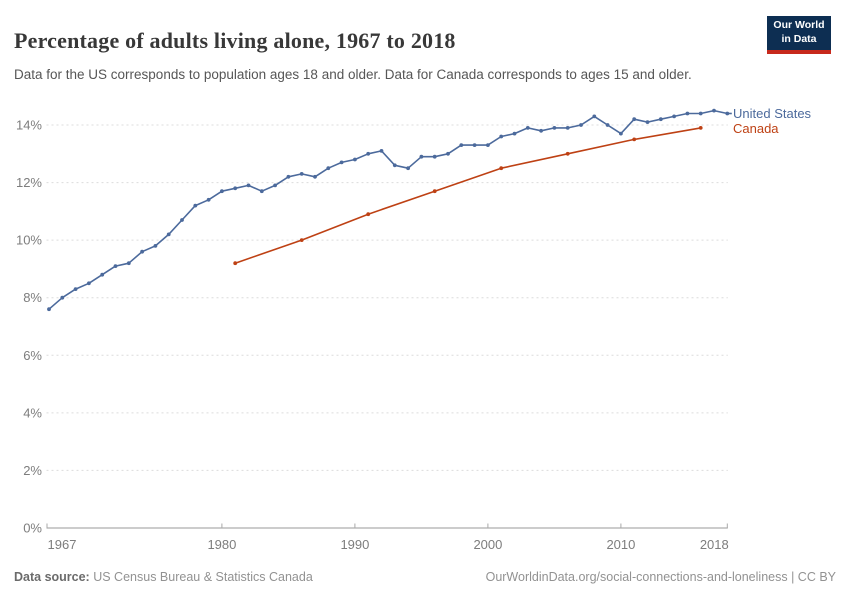 The height and width of the screenshot is (600, 850). I want to click on y-axis-label: 2%, so click(32, 470).